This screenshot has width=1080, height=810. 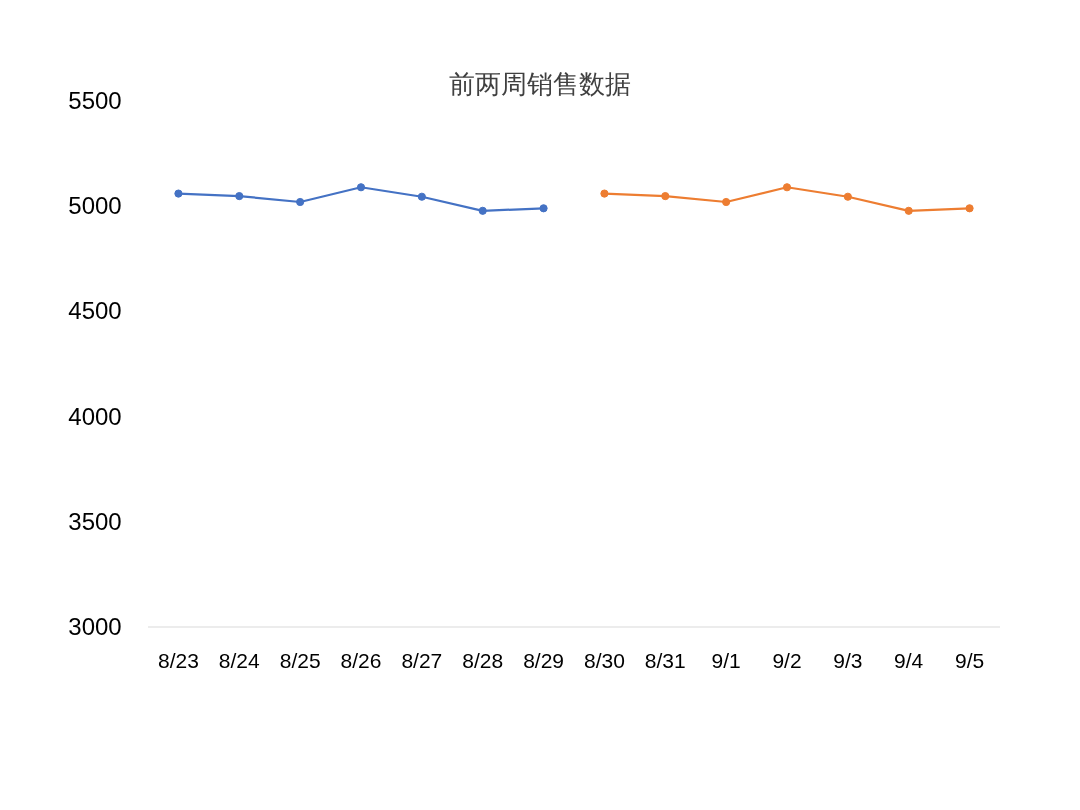 What do you see at coordinates (95, 100) in the screenshot?
I see `y-tick-label: 5500` at bounding box center [95, 100].